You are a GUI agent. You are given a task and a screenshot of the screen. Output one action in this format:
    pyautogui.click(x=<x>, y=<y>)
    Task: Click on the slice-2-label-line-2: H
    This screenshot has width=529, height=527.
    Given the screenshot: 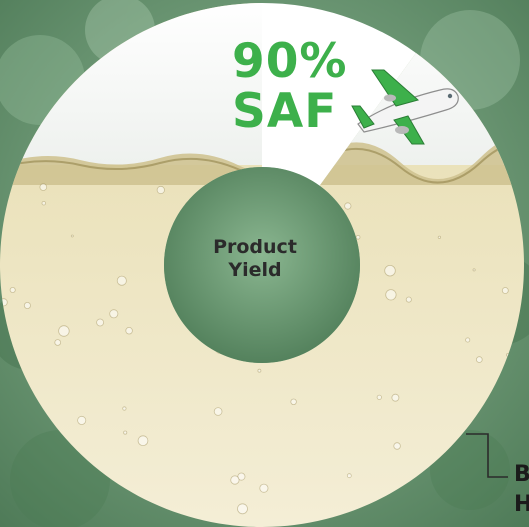 What is the action you would take?
    pyautogui.click(x=521, y=505)
    